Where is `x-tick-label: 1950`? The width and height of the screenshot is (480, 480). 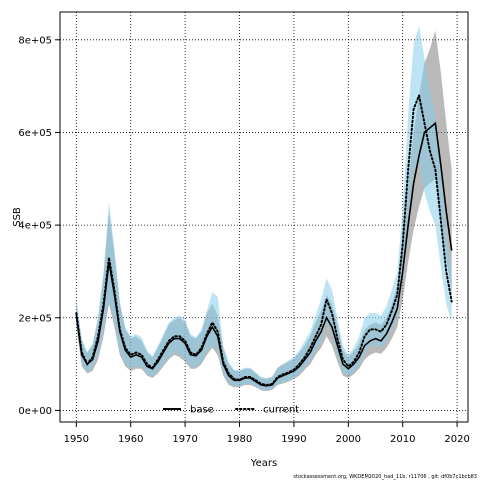
x-tick-label: 1950 is located at coordinates (76, 439).